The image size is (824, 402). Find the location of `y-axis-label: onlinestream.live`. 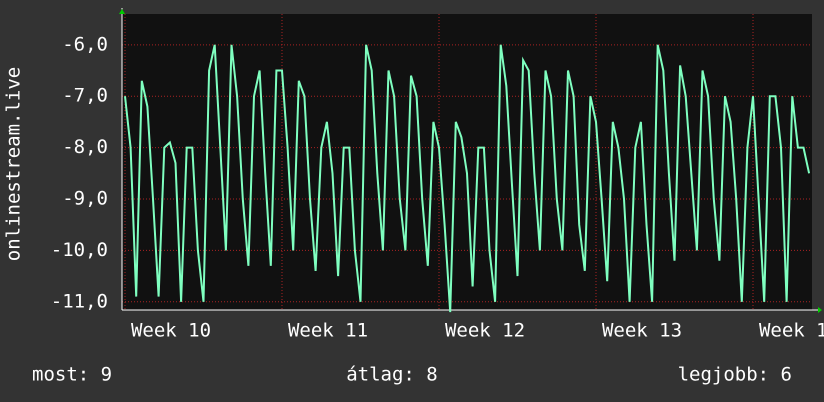

y-axis-label: onlinestream.live is located at coordinates (14, 164).